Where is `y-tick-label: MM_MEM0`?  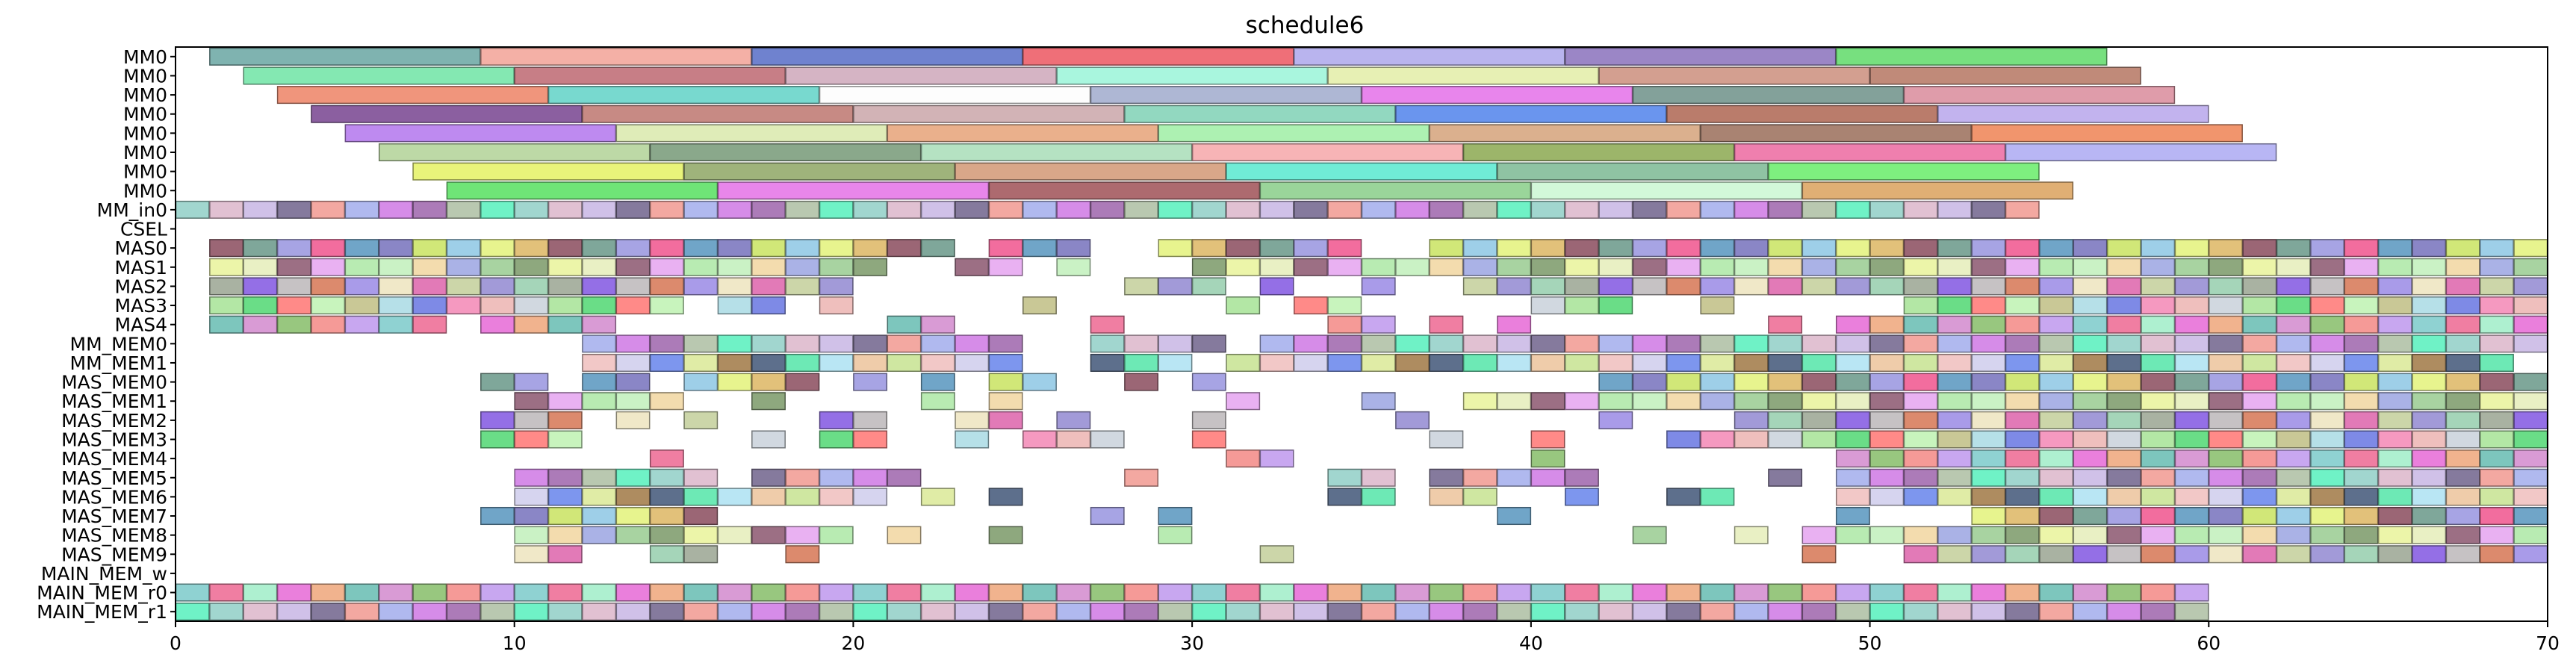 y-tick-label: MM_MEM0 is located at coordinates (119, 344).